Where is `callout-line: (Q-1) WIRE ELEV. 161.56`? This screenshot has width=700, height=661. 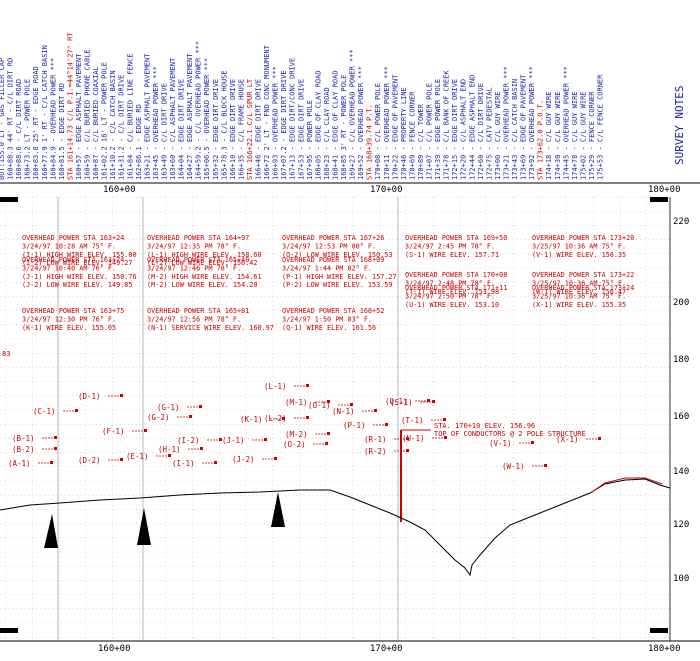
callout-line: (Q-1) WIRE ELEV. 161.56 is located at coordinates (329, 328).